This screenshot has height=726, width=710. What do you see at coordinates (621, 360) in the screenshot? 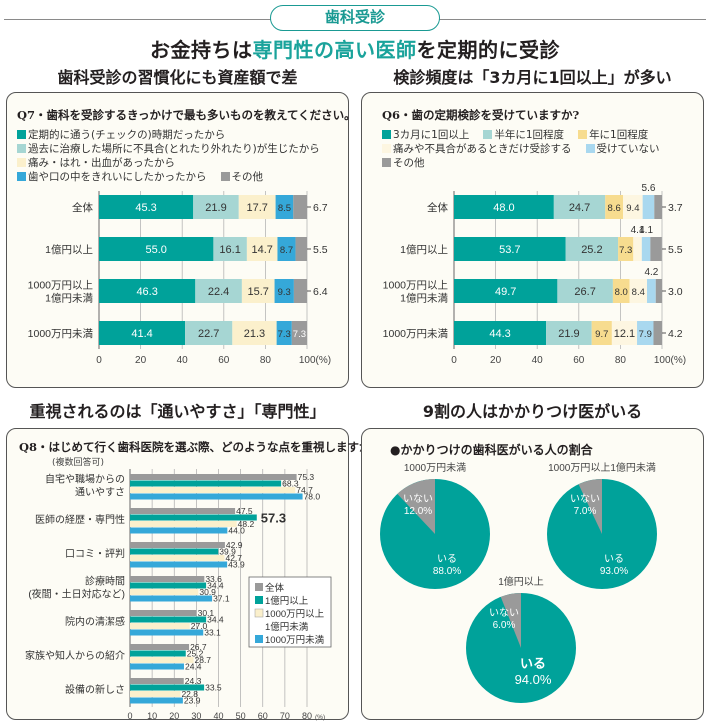
I see `x-tick-label: 80` at bounding box center [621, 360].